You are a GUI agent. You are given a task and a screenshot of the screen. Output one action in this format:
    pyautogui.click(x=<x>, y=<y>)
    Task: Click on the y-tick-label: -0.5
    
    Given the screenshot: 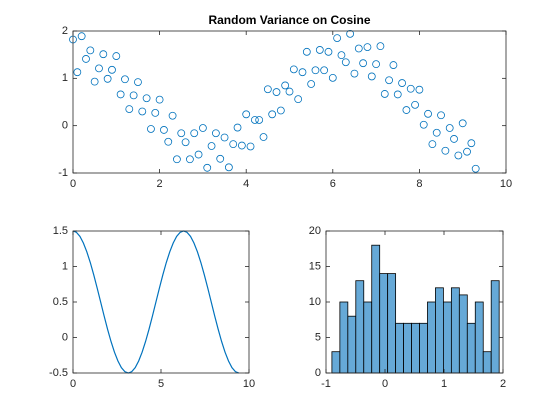 What is the action you would take?
    pyautogui.click(x=58, y=373)
    